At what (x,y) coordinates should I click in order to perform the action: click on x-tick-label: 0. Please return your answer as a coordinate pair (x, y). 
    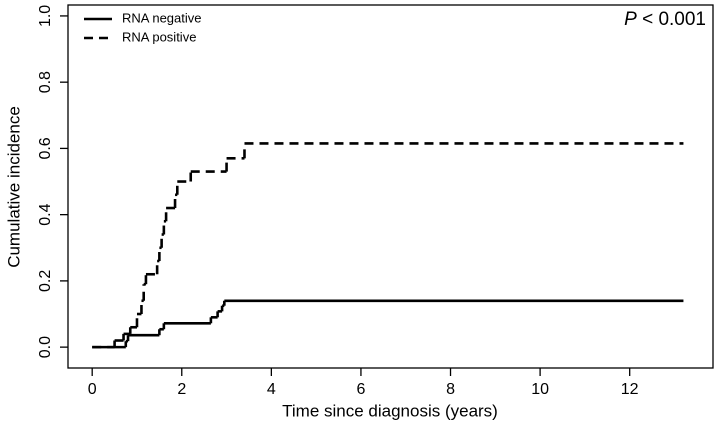
    Looking at the image, I should click on (92, 389).